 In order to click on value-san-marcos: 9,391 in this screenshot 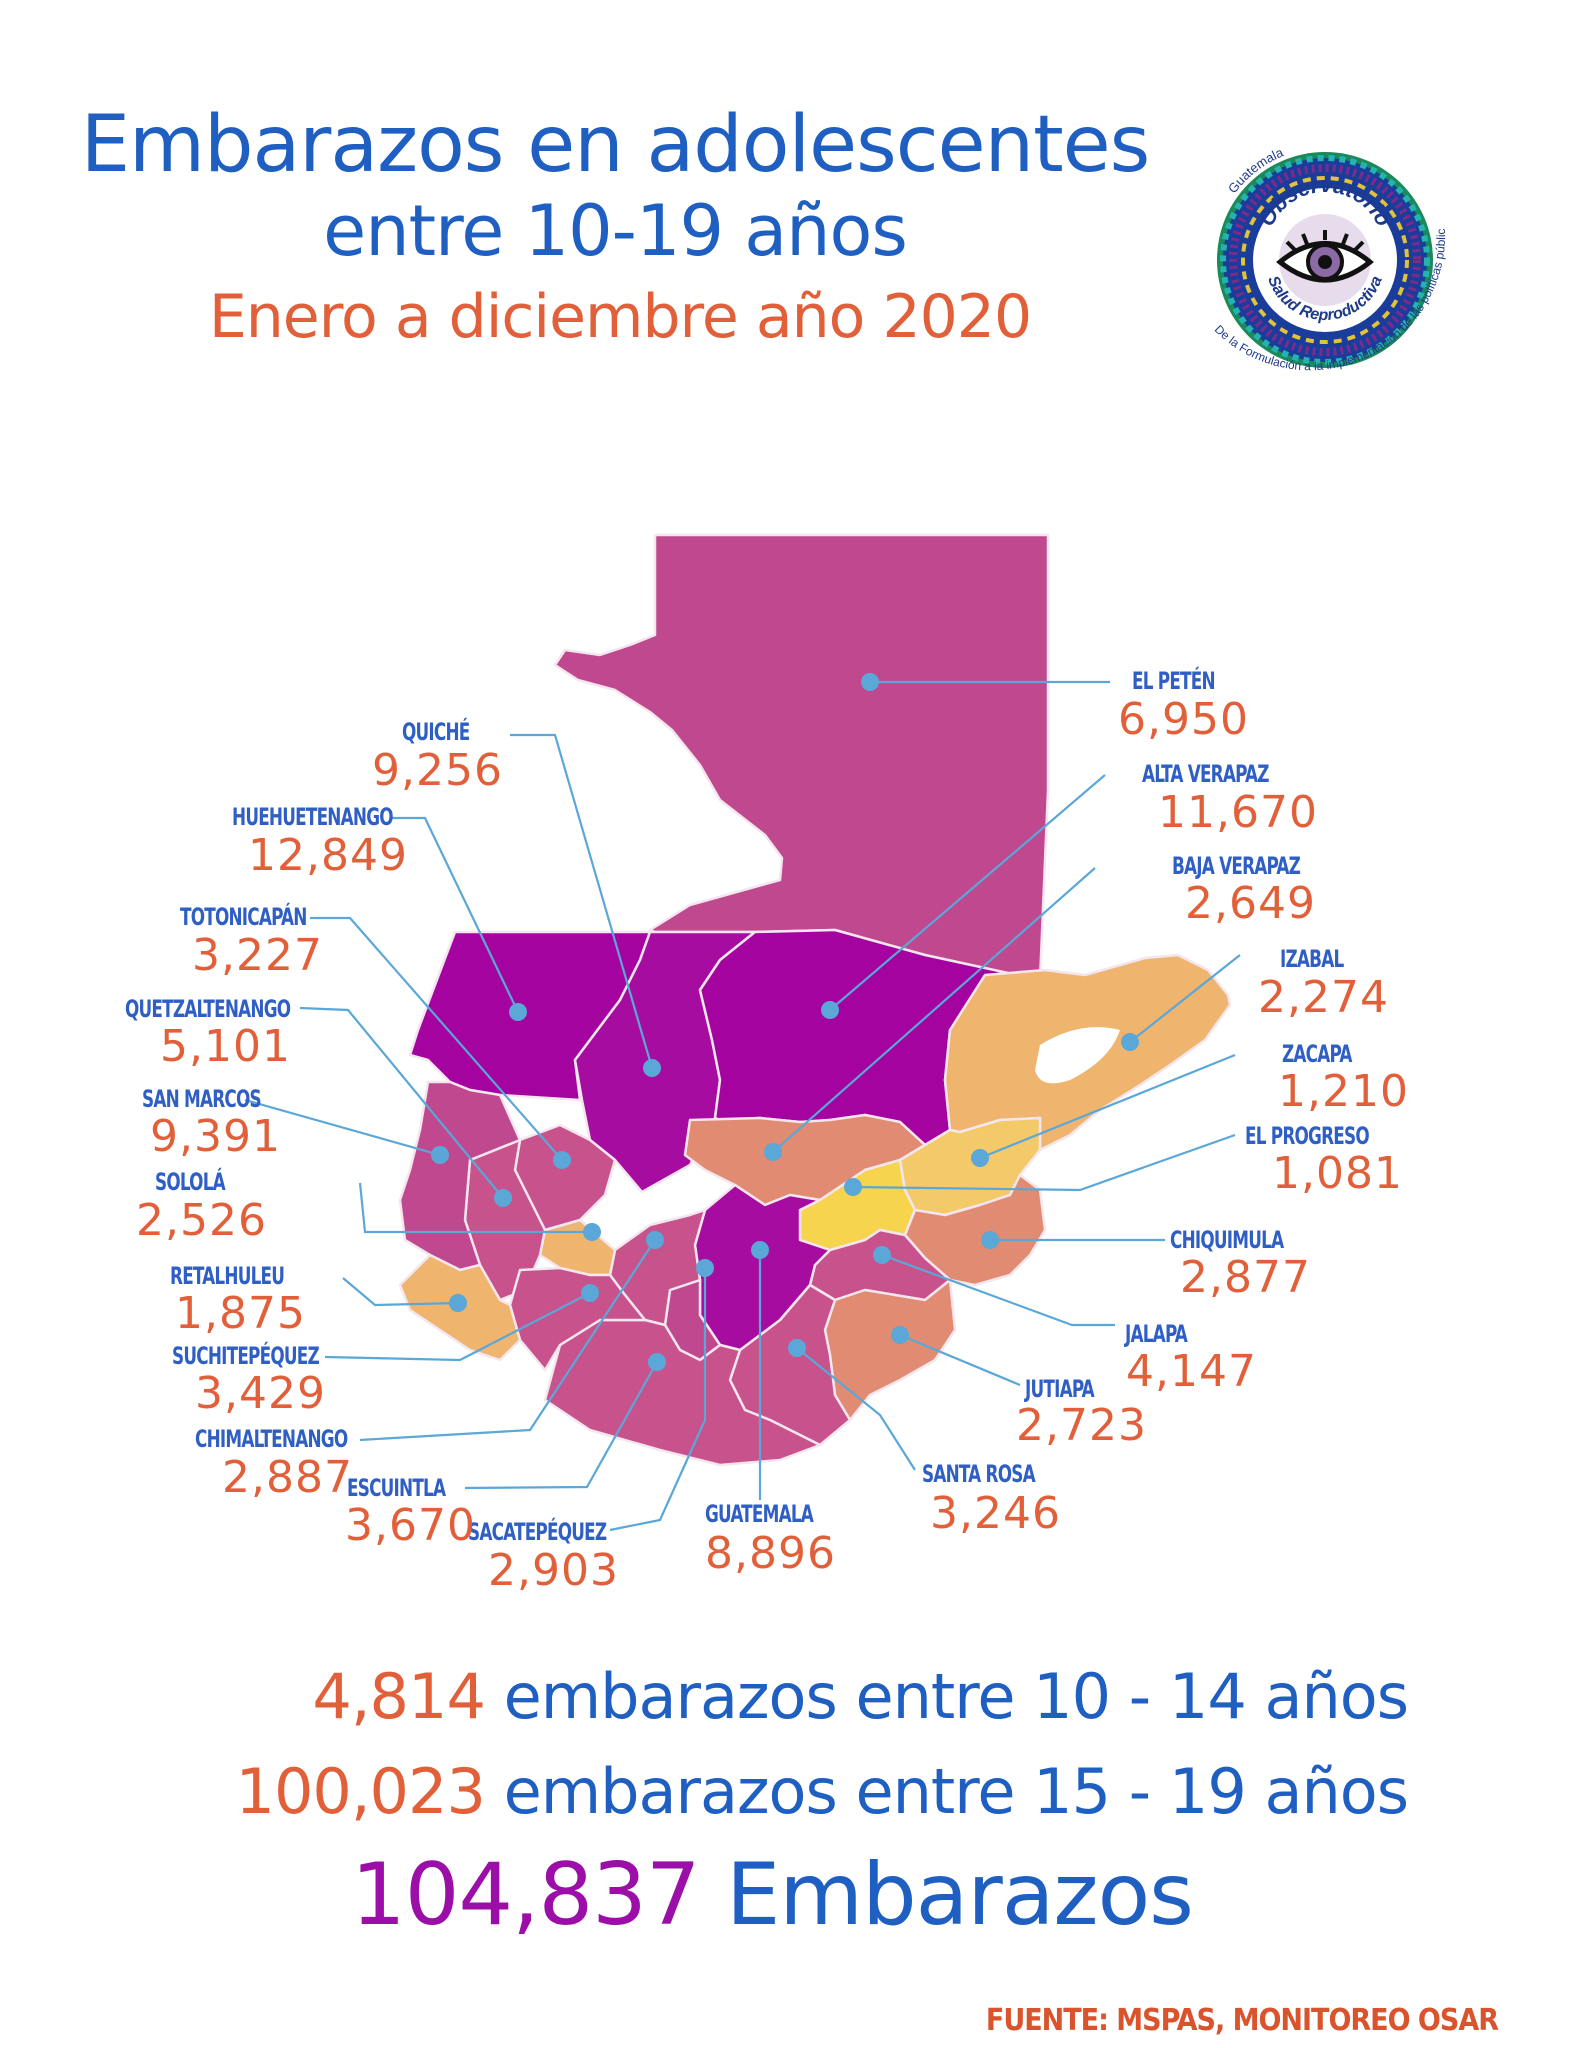, I will do `click(215, 1136)`.